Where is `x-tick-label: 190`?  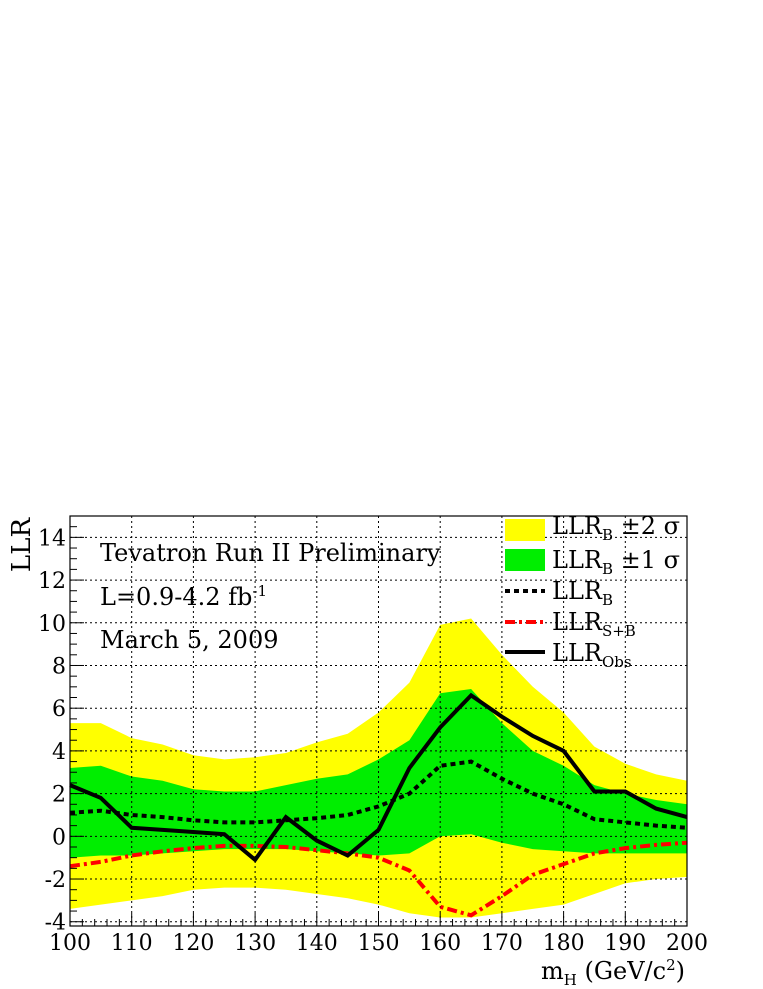
x-tick-label: 190 is located at coordinates (625, 943).